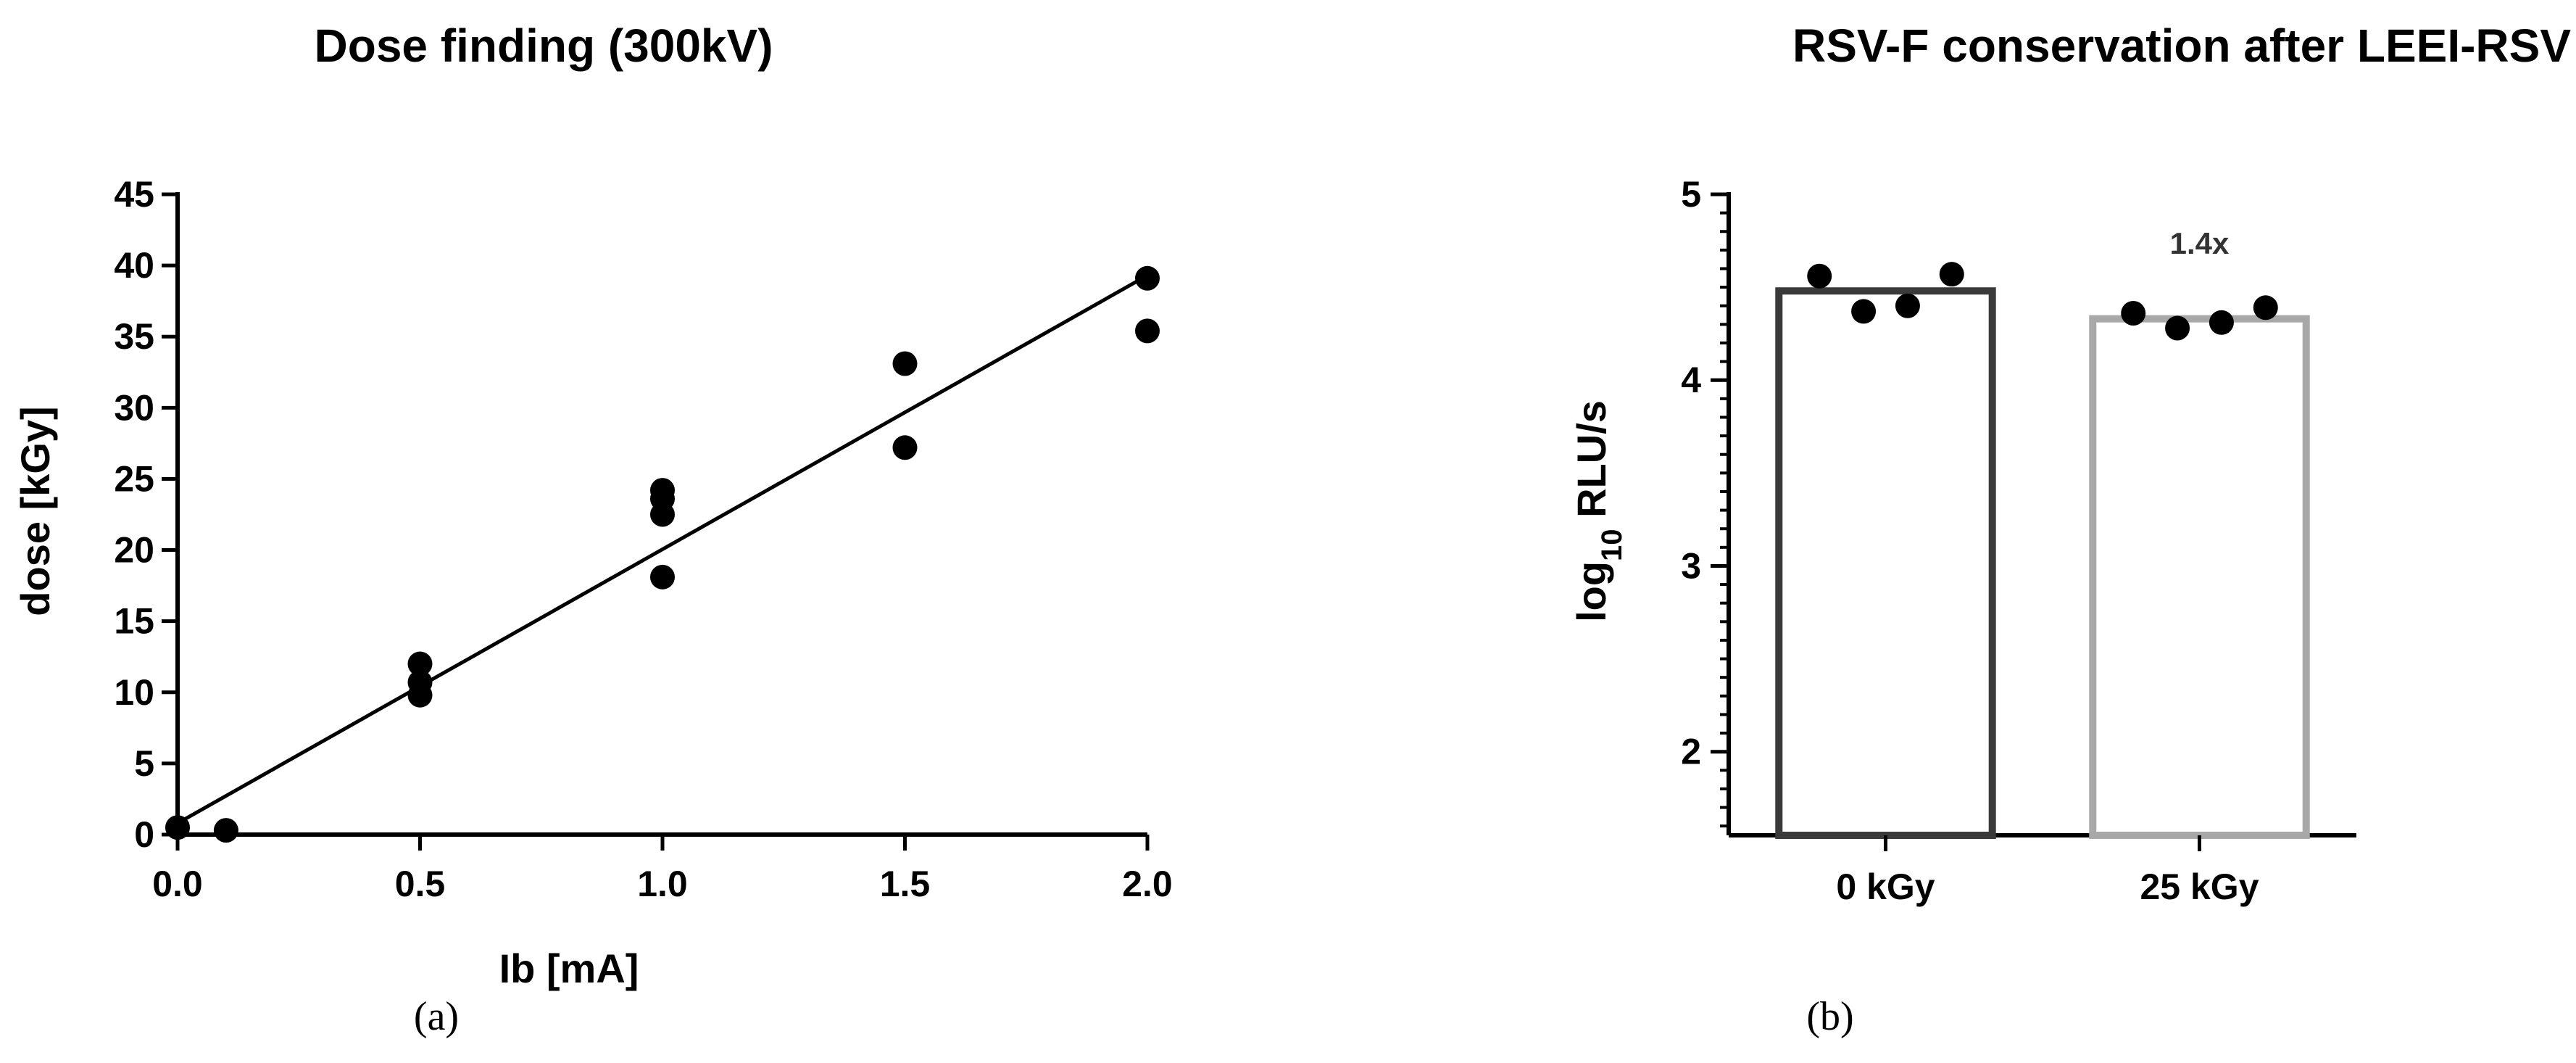  I want to click on panel-b-category-label: 25 kGy, so click(2199, 887).